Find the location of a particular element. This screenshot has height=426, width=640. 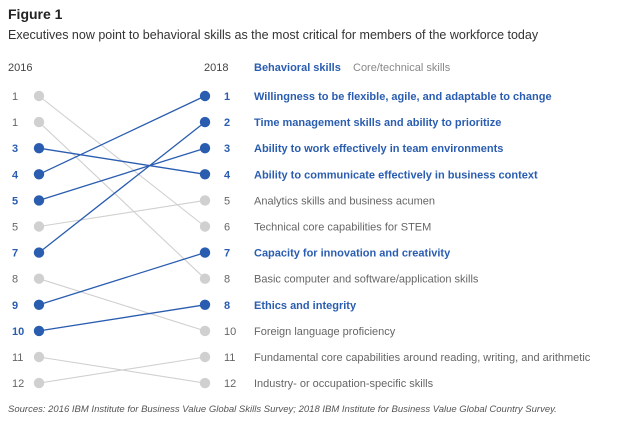

rank-2018: 2 is located at coordinates (227, 123).